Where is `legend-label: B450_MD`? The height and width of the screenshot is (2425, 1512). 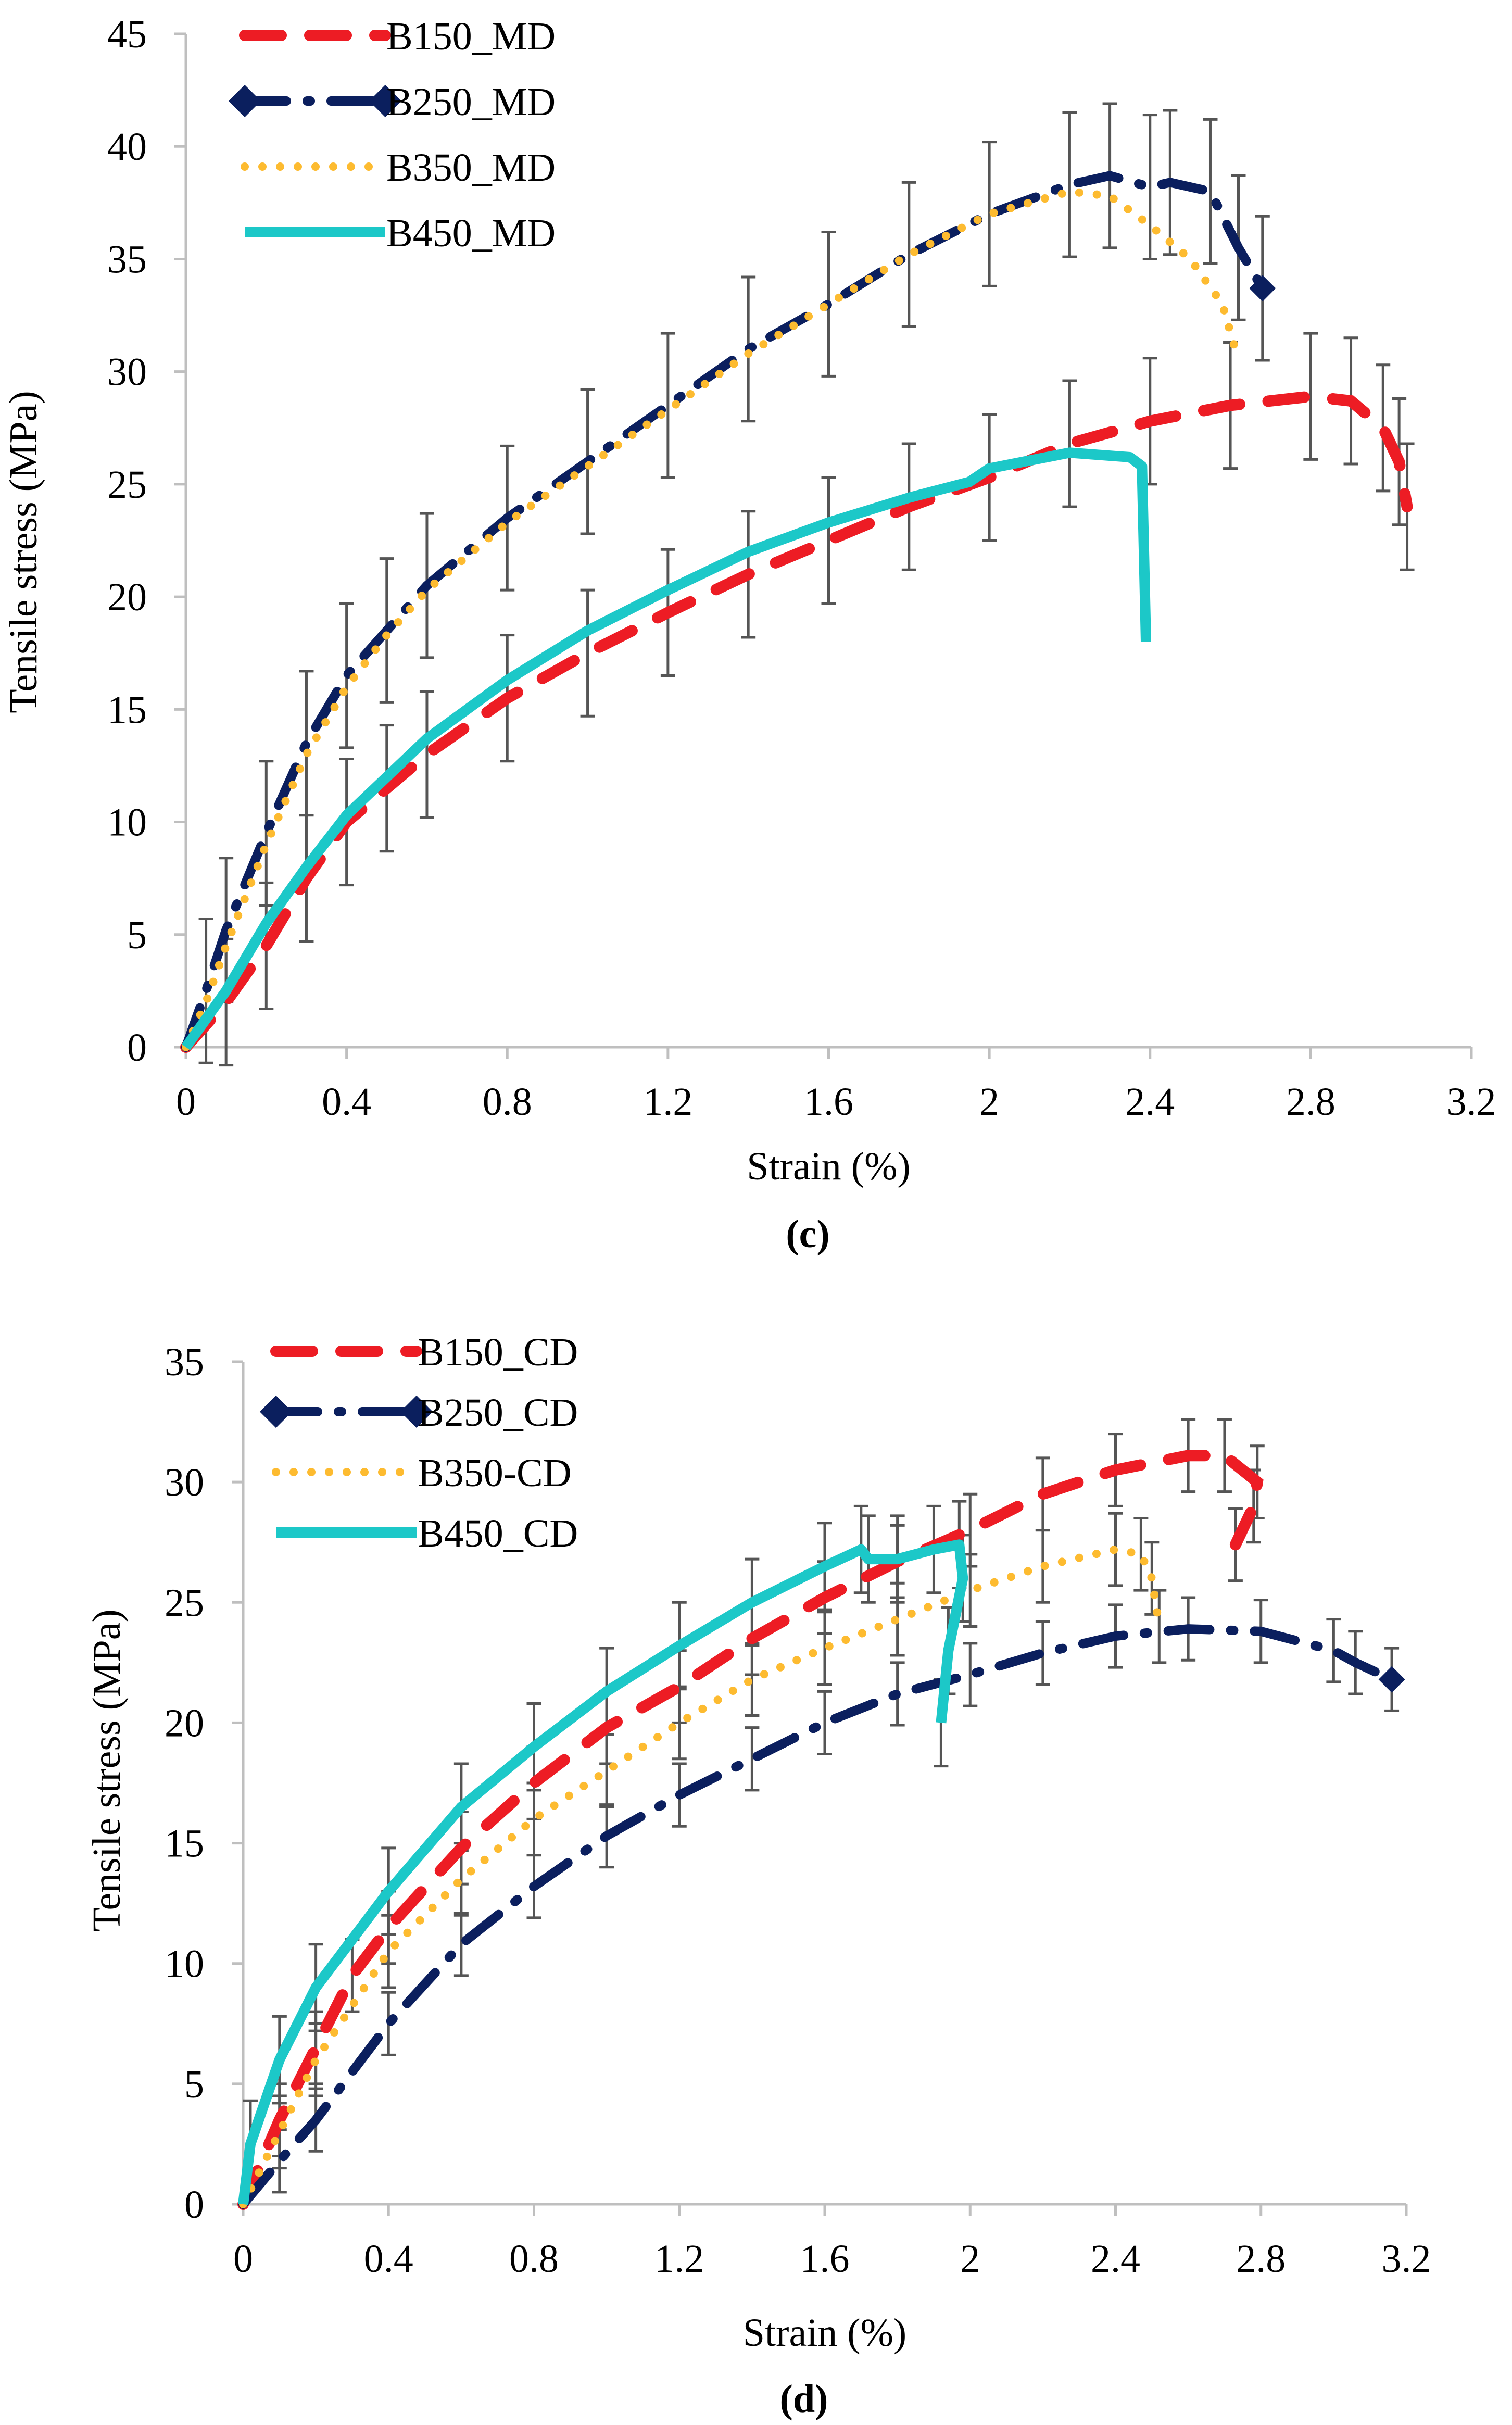 legend-label: B450_MD is located at coordinates (471, 233).